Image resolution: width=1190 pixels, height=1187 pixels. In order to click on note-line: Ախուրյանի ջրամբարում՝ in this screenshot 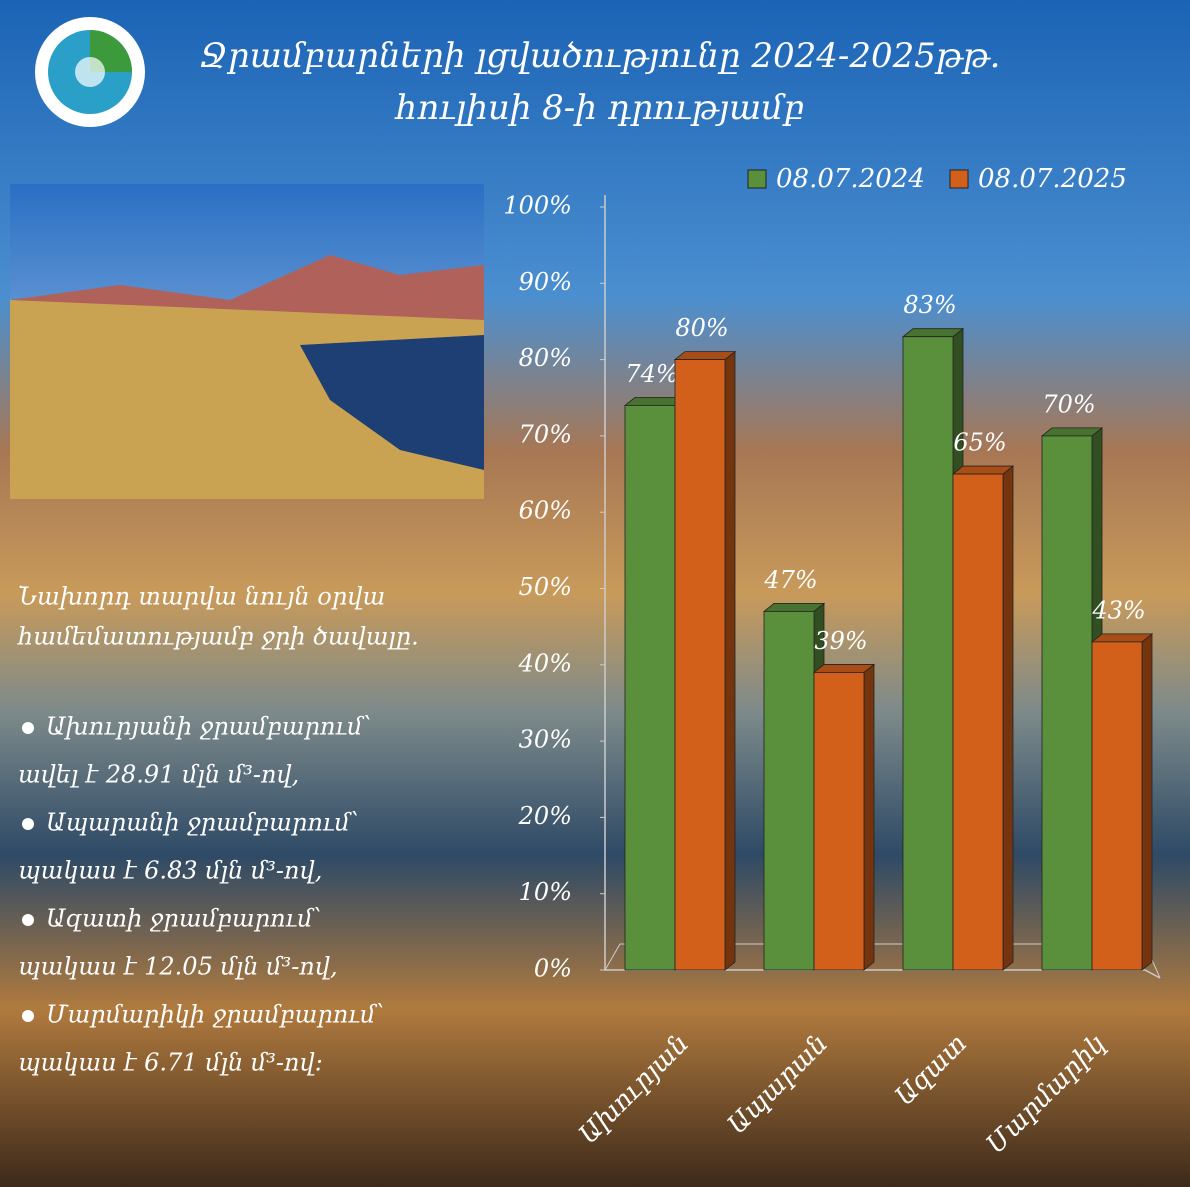, I will do `click(208, 727)`.